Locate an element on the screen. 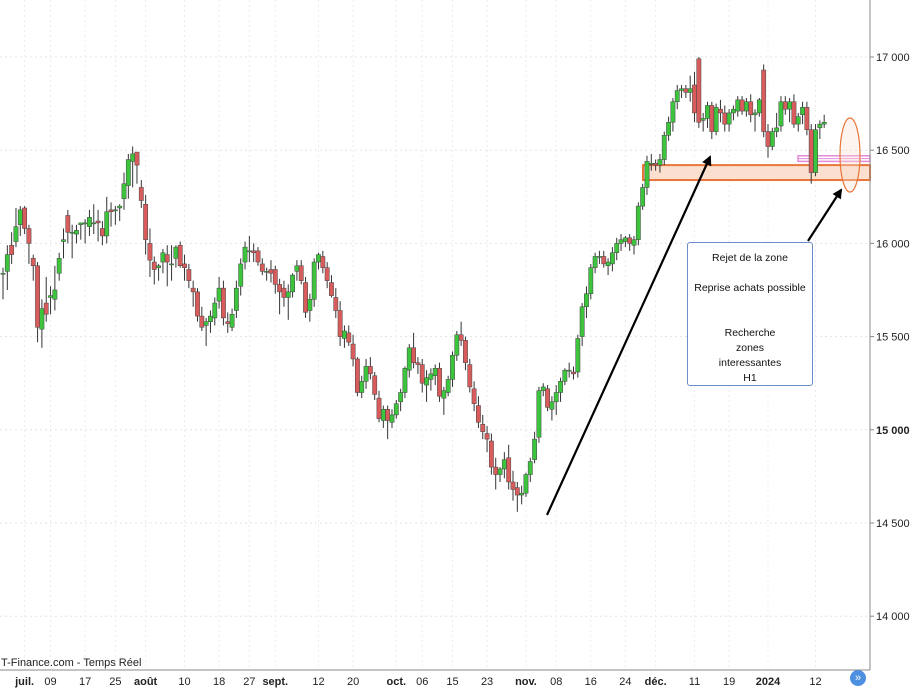 Image resolution: width=920 pixels, height=690 pixels. x-tick-label: 08 is located at coordinates (556, 682).